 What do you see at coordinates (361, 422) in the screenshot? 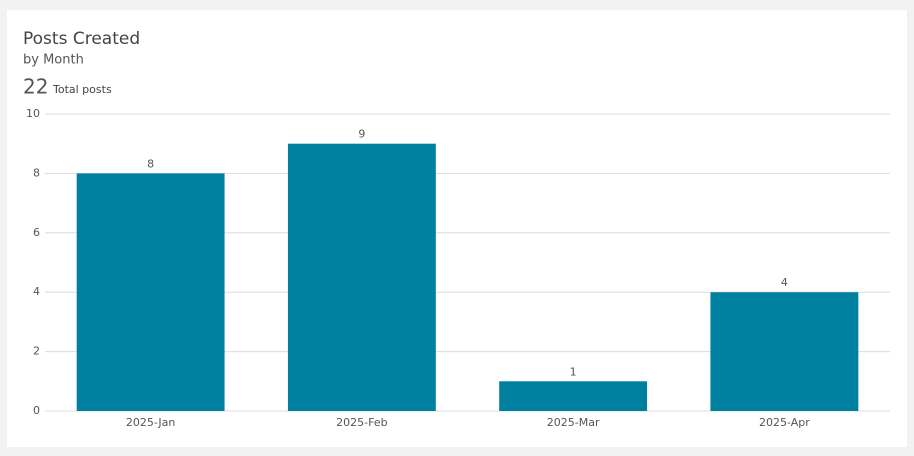
I see `x-tick-label: 2025-Feb` at bounding box center [361, 422].